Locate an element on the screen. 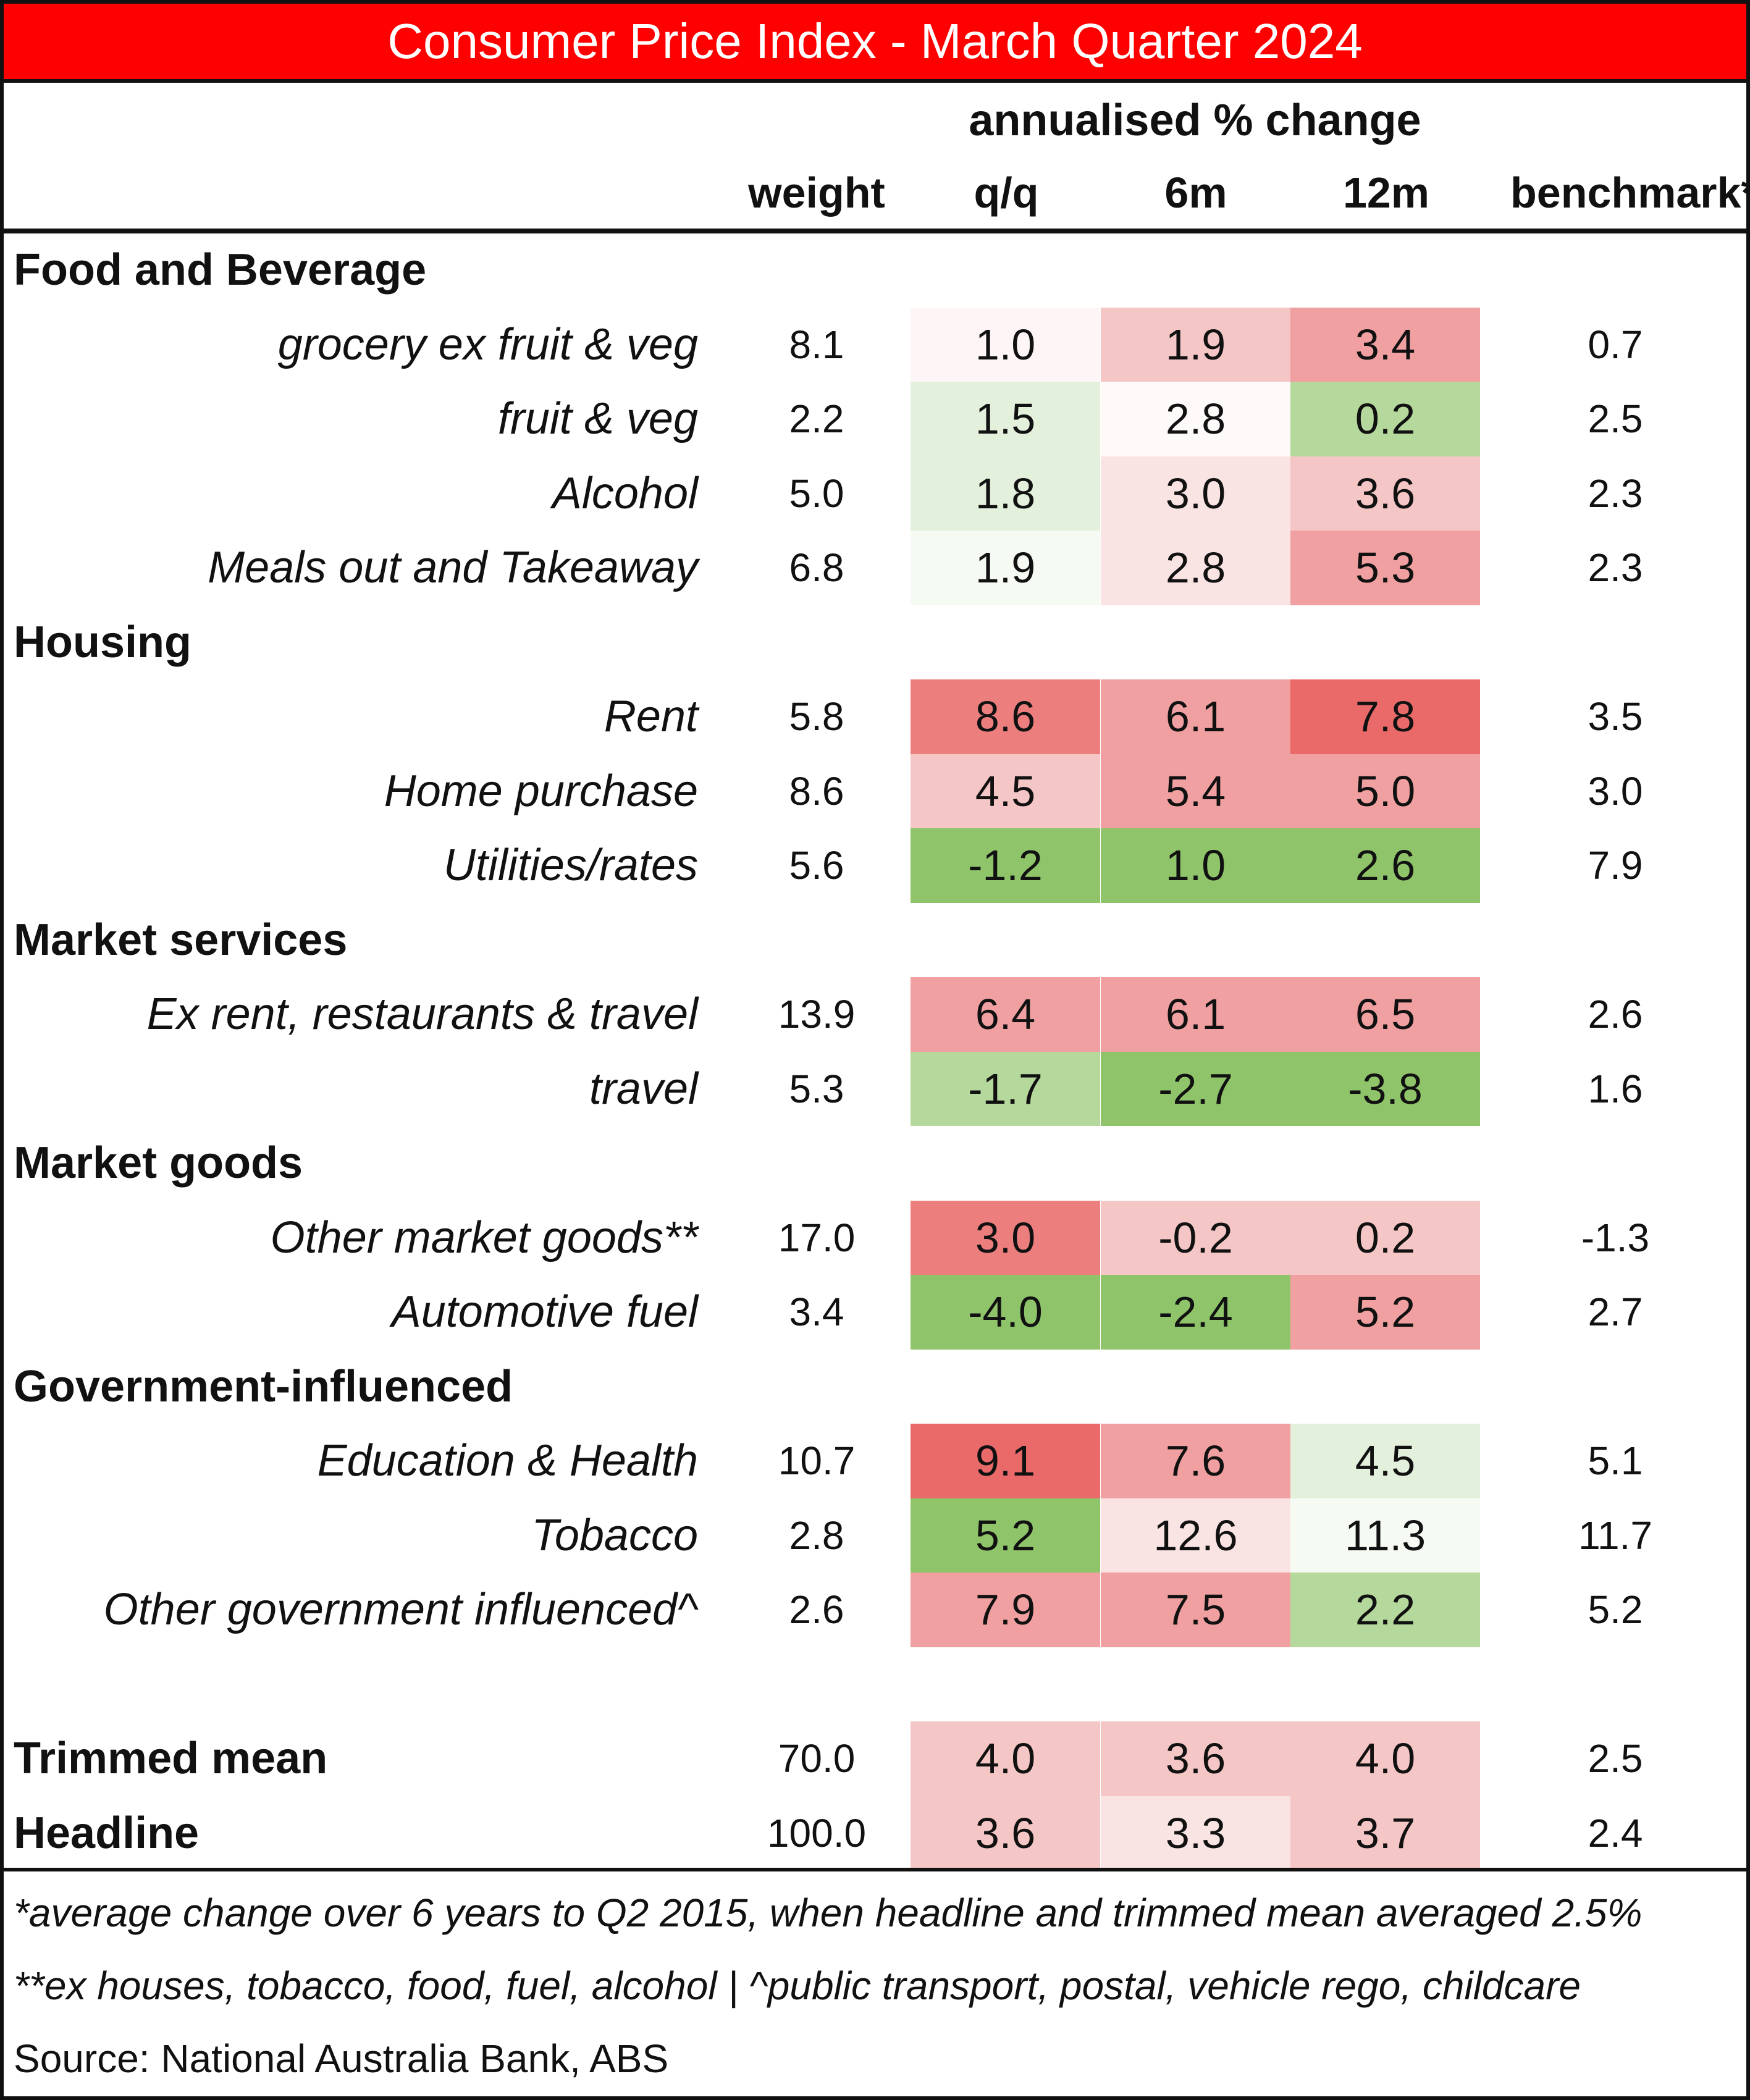 The image size is (1750, 2100). change-cell-m6: 12.6 is located at coordinates (1195, 1536).